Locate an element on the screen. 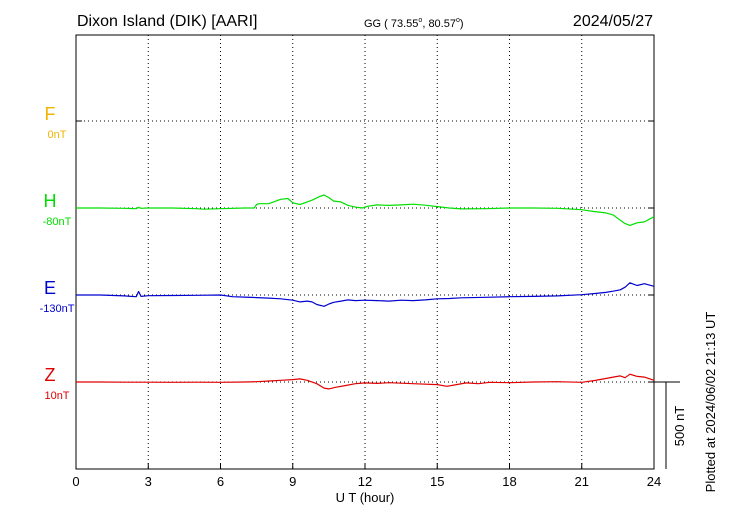 The width and height of the screenshot is (730, 520). component-labels: F 0nT H -80nT E -130nT Z 10nT is located at coordinates (57, 253).